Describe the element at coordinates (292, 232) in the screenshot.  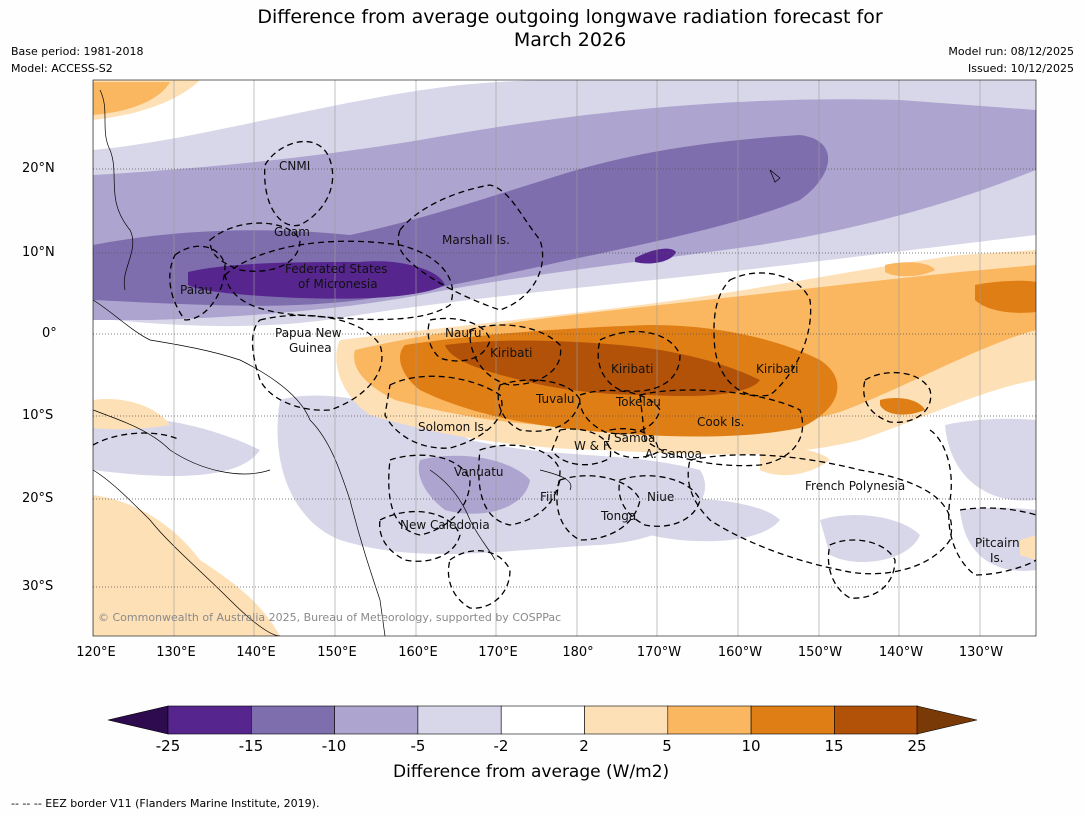
I see `region-label: Guam` at that location.